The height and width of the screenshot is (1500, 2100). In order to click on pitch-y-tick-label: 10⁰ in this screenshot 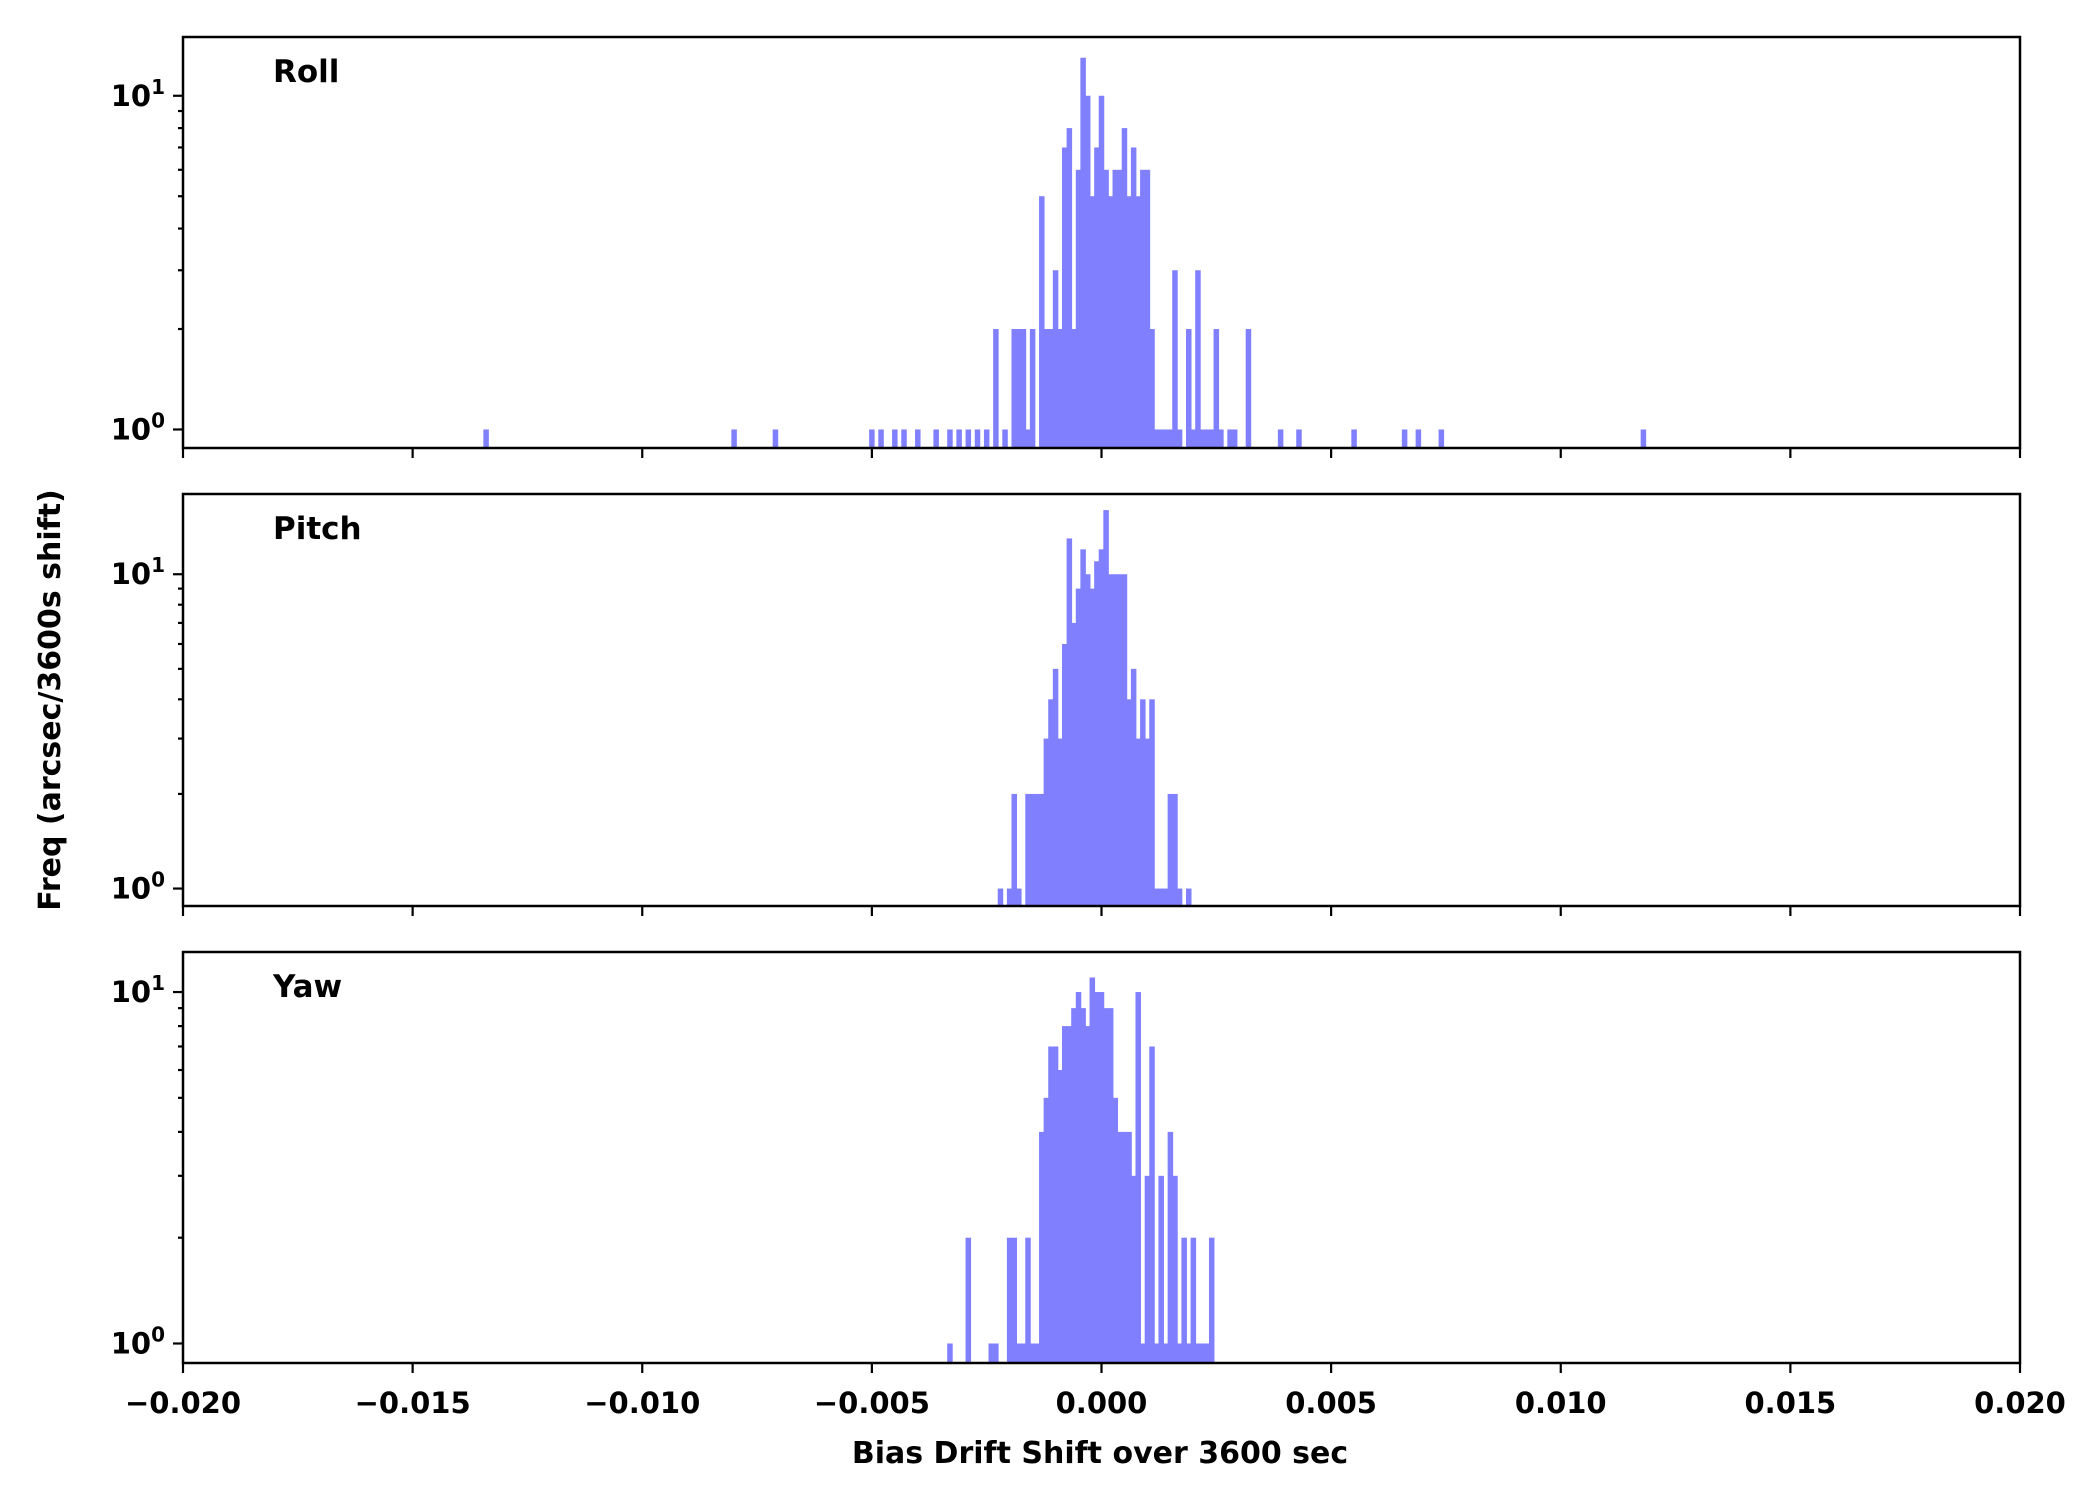, I will do `click(138, 887)`.